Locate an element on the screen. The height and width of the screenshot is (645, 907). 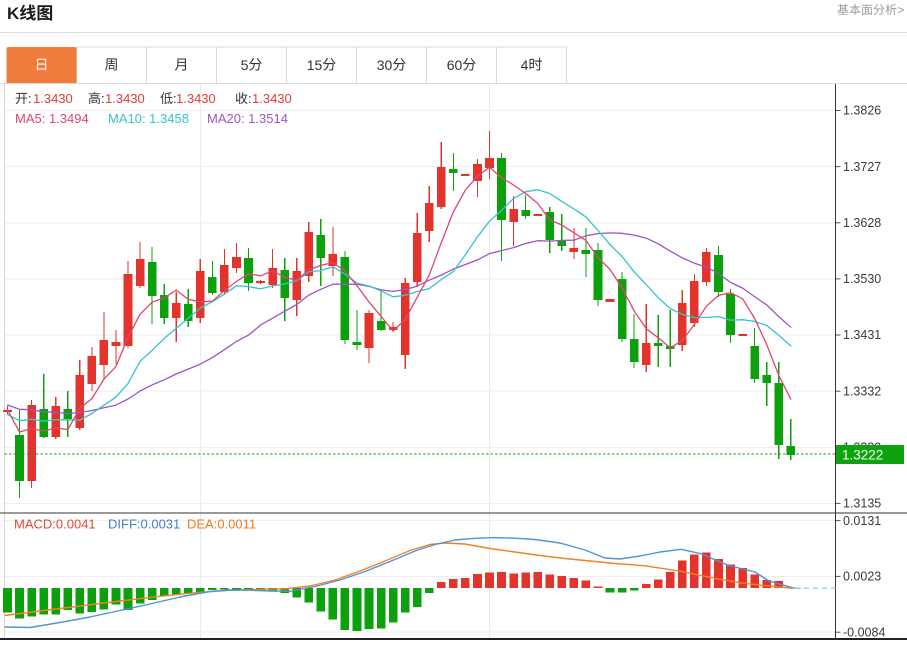
svg-text: MA10: 1.3458 is located at coordinates (148, 118).